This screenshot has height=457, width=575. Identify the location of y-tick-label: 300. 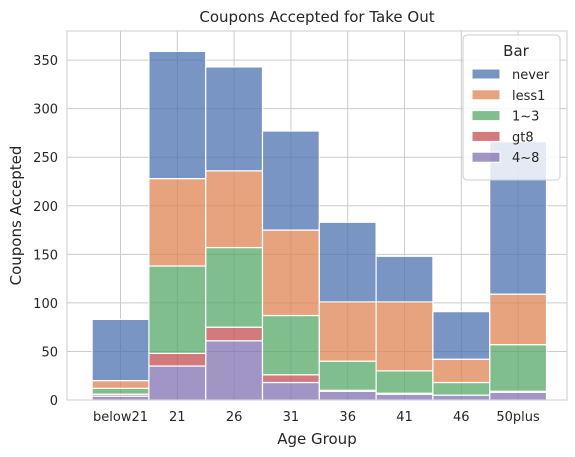
(45, 110).